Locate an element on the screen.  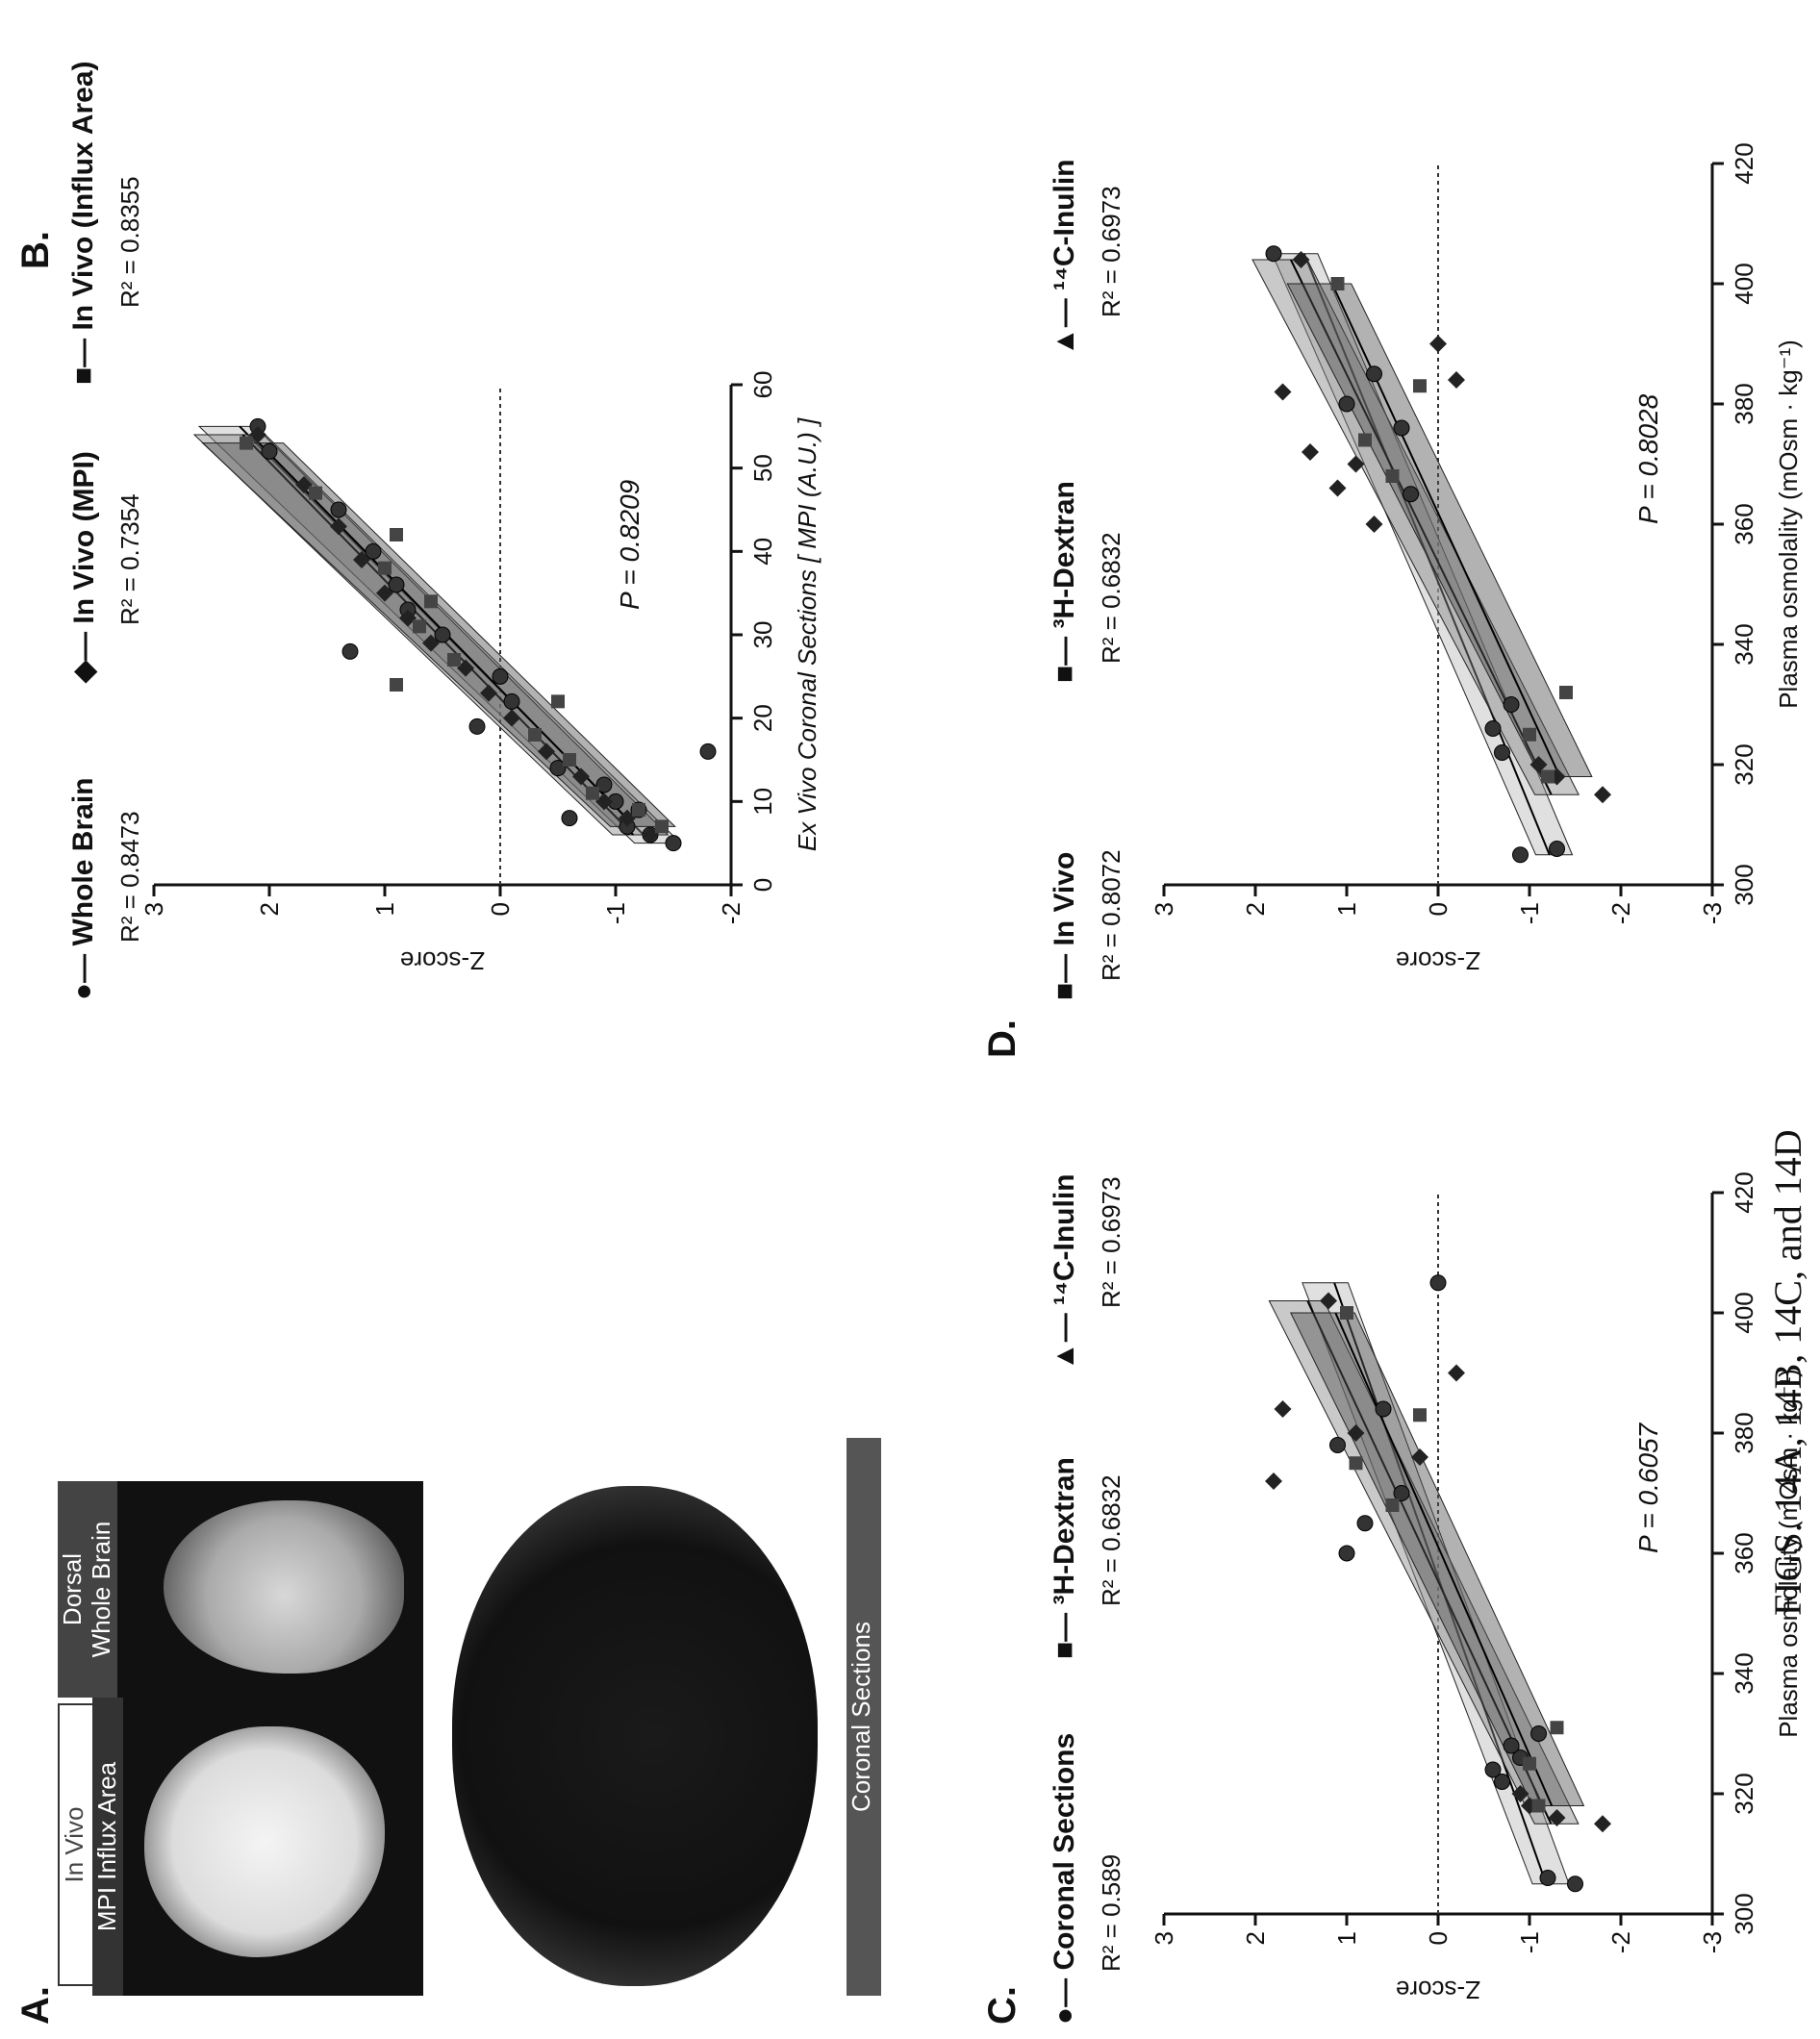
p-value-b: P = 0.8209 is located at coordinates (630, 545).